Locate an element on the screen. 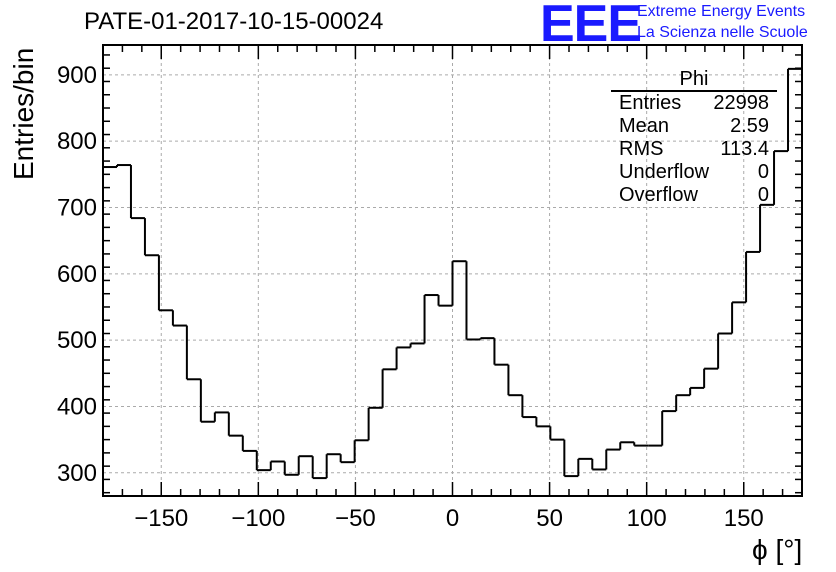  stats-row-rms: RMS 113.4 is located at coordinates (694, 149).